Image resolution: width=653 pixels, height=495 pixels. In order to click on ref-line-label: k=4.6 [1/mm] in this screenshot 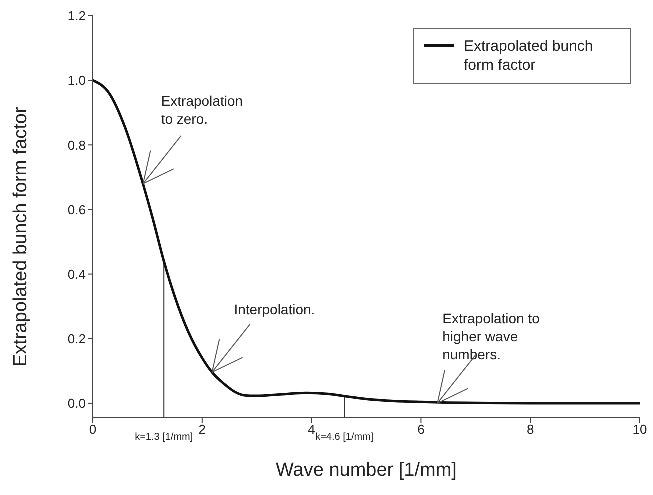, I will do `click(345, 437)`.